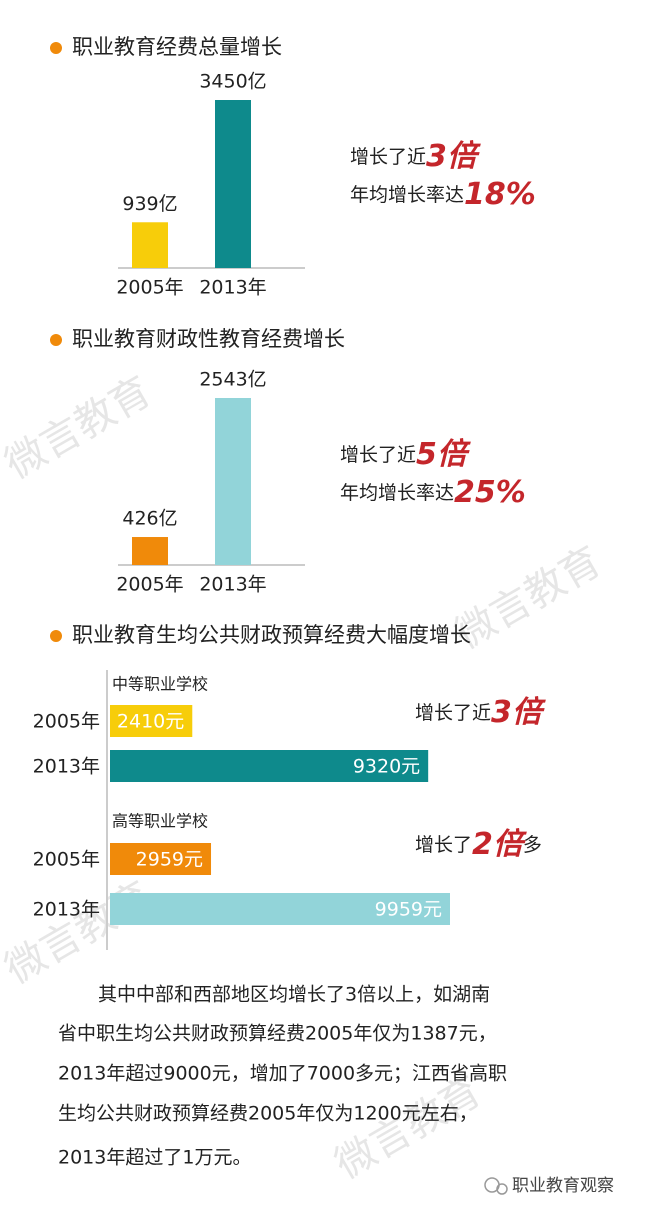 This screenshot has width=659, height=1216. What do you see at coordinates (160, 821) in the screenshot?
I see `group-label: 高等职业学校` at bounding box center [160, 821].